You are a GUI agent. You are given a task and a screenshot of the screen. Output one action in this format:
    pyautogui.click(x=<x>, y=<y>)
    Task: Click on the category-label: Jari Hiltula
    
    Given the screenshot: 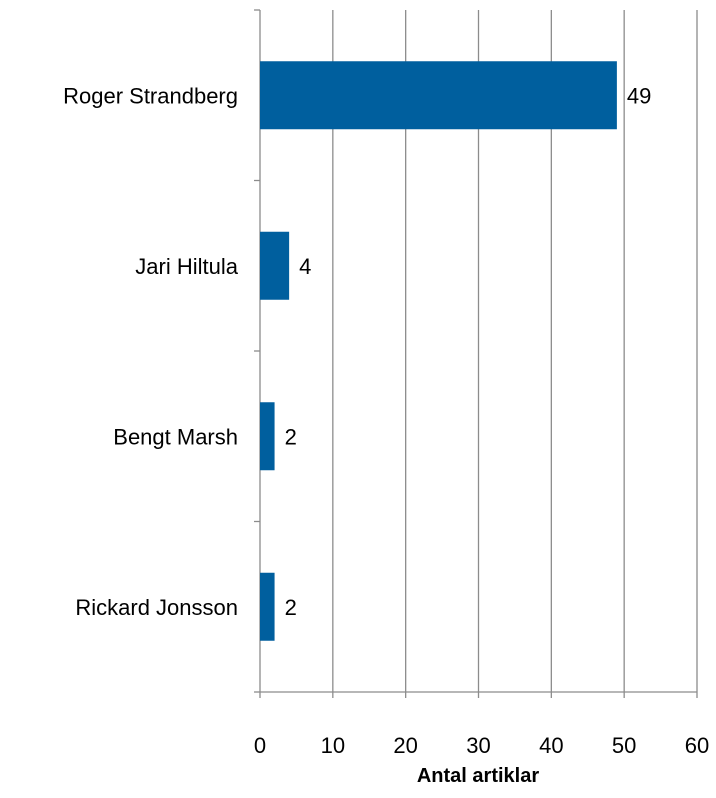 What is the action you would take?
    pyautogui.click(x=186, y=266)
    